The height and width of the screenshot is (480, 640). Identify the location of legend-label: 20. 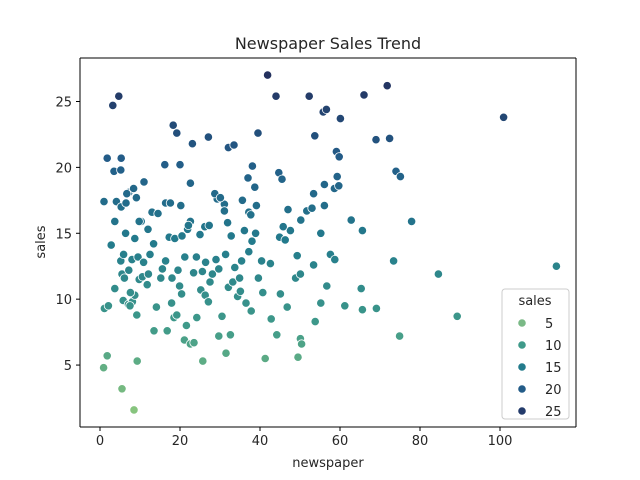
(553, 390).